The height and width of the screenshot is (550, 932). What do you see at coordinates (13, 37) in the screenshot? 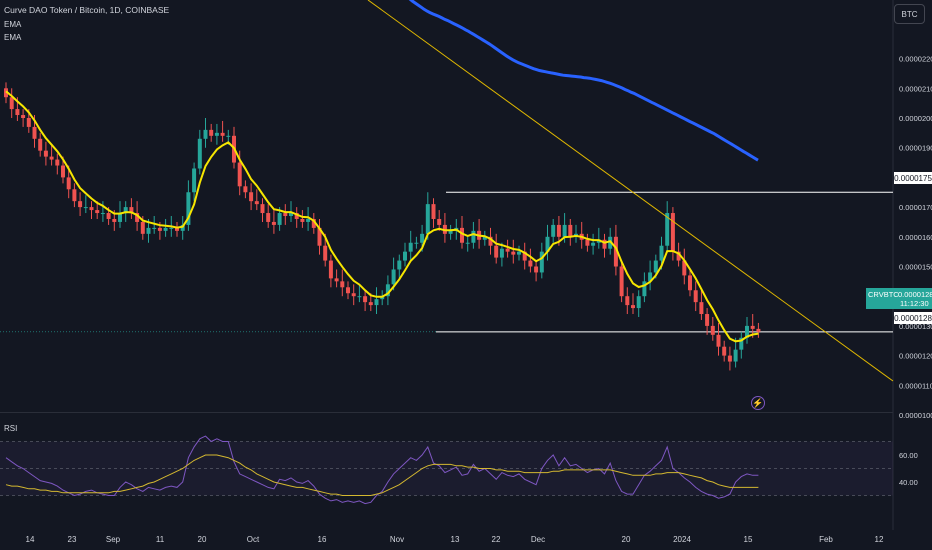
I see `indicator-ema-slow-label: EMA` at bounding box center [13, 37].